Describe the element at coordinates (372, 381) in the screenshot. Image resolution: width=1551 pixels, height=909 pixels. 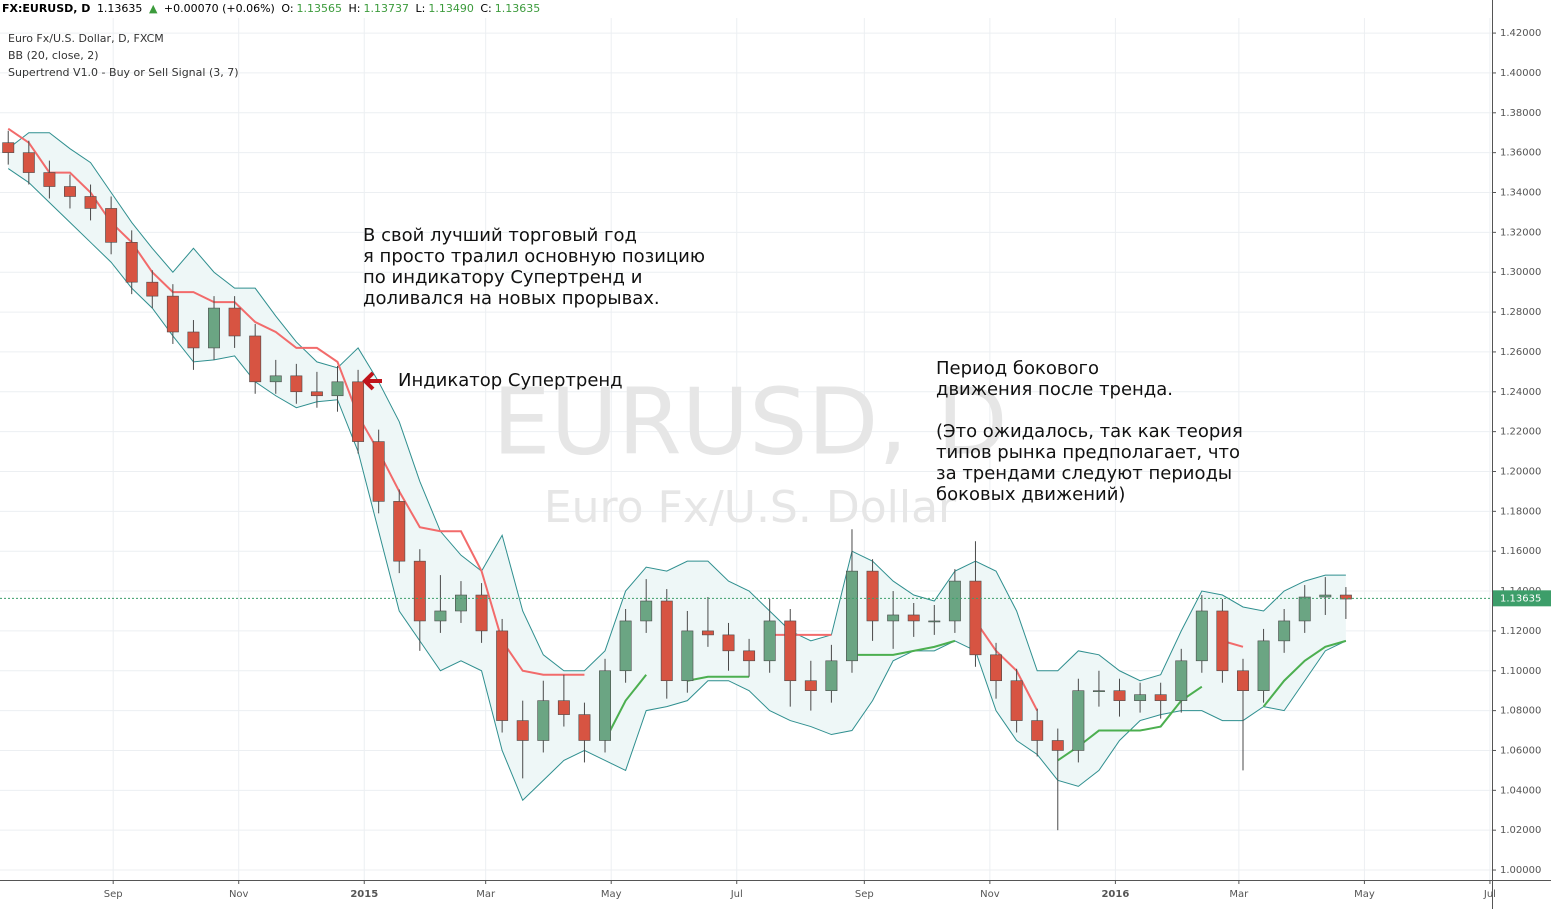
I see `annotation-arrow` at that location.